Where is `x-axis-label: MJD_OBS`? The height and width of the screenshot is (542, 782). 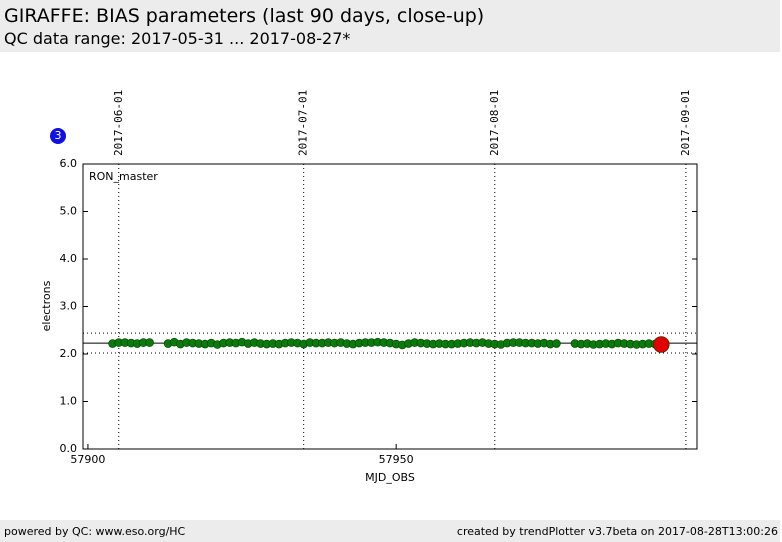 x-axis-label: MJD_OBS is located at coordinates (390, 477).